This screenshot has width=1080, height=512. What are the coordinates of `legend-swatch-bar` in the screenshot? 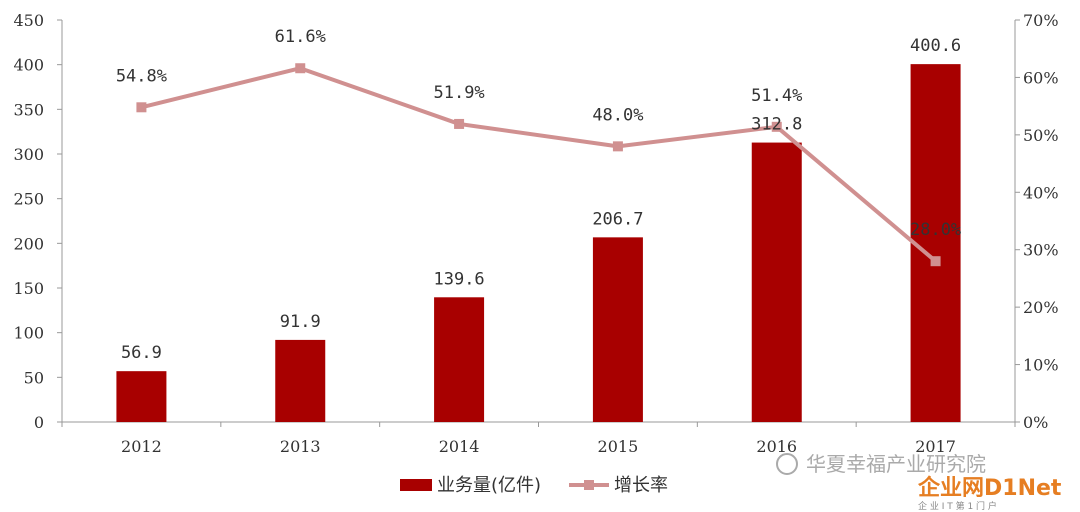 It's located at (416, 485).